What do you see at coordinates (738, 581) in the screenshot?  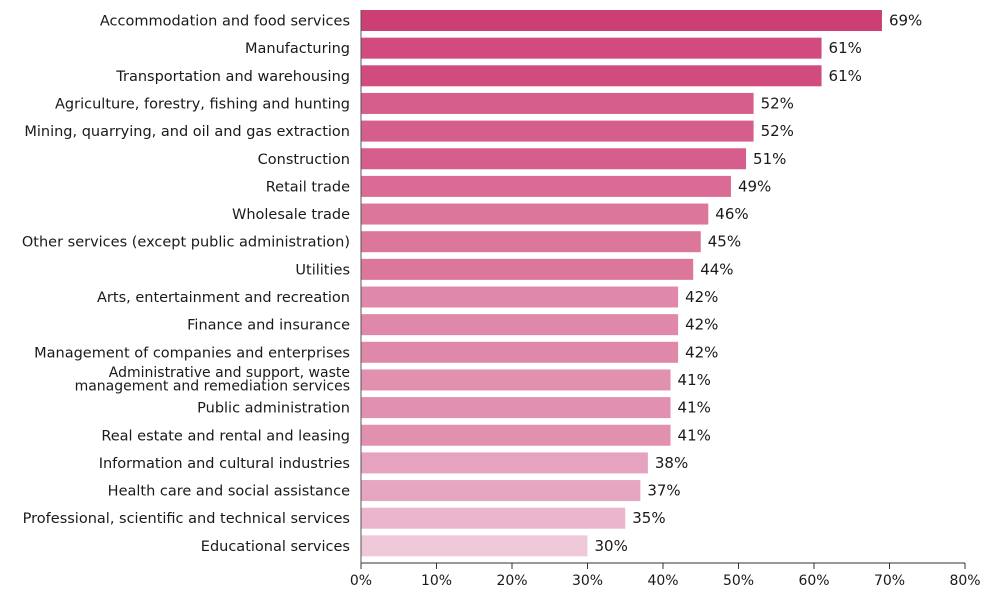 I see `x-tick-label: 50%` at bounding box center [738, 581].